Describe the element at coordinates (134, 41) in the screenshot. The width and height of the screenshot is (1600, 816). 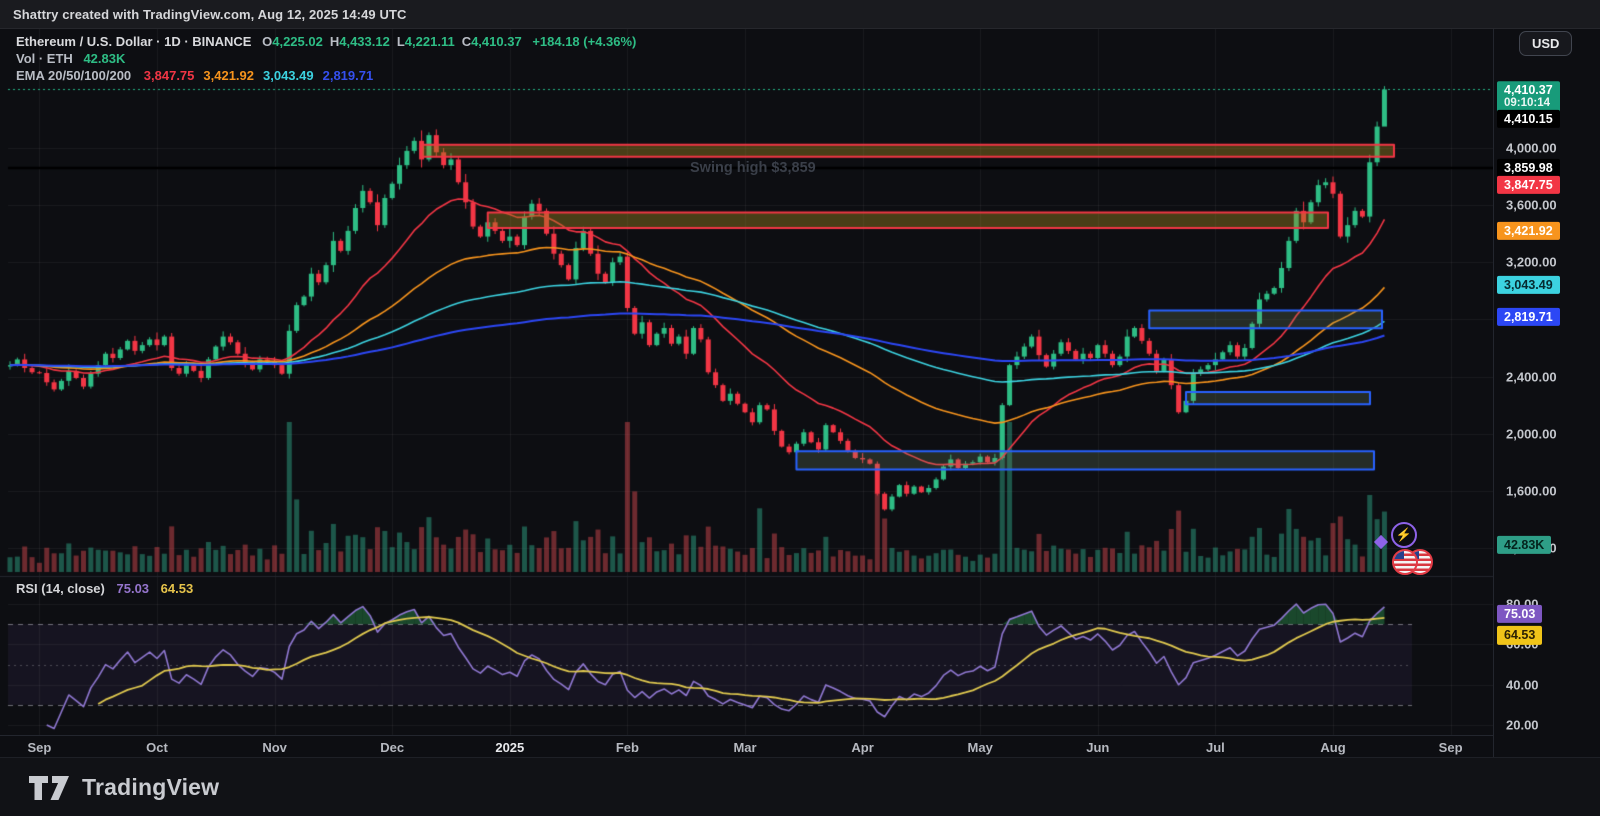
I see `symbol-title: Ethereum / U.S. Dollar · 1D · BINANCE` at that location.